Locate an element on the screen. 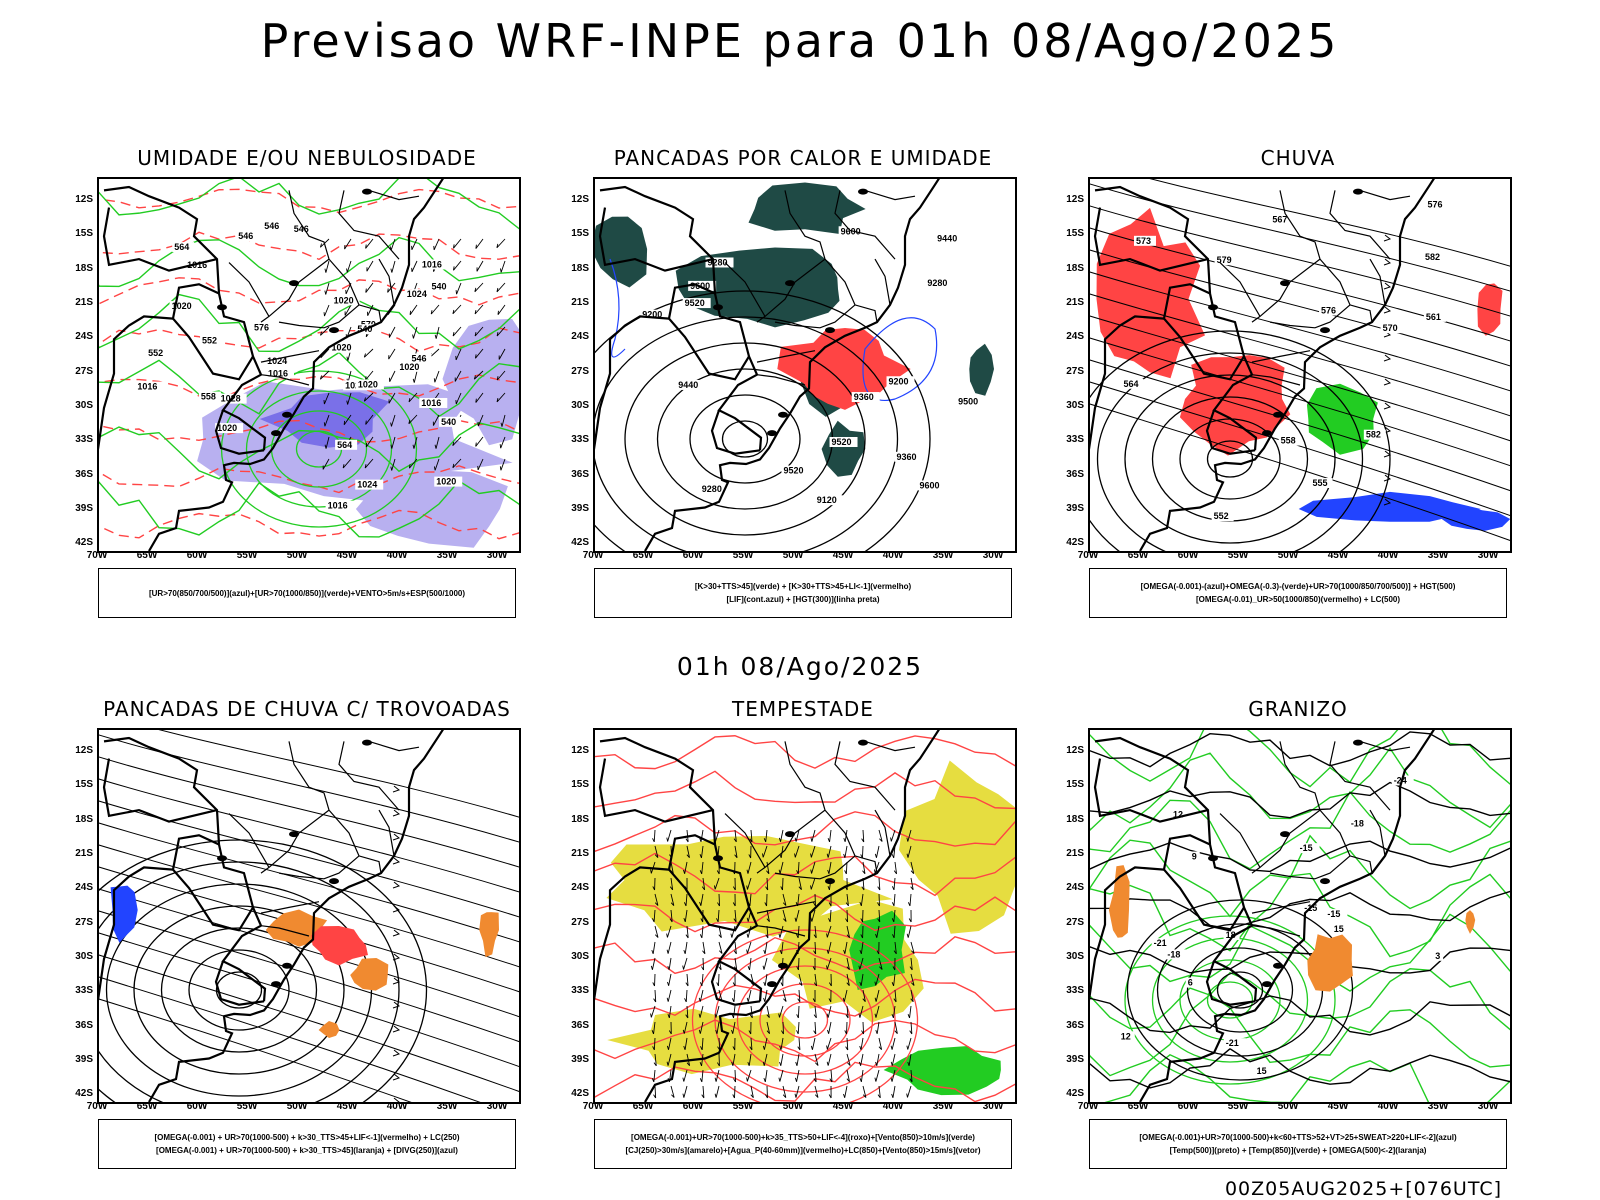 Image resolution: width=1600 pixels, height=1200 pixels. lat-tick-label: 15S is located at coordinates (580, 234).